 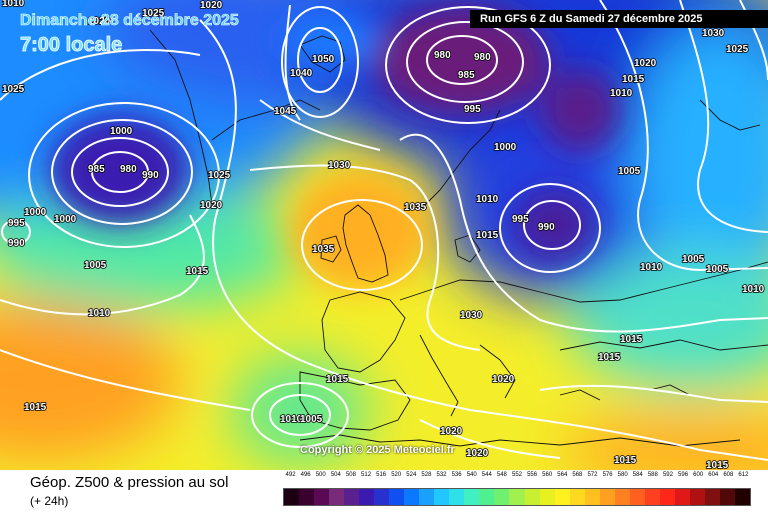 I want to click on color-scale-tick: 552, so click(x=516, y=475).